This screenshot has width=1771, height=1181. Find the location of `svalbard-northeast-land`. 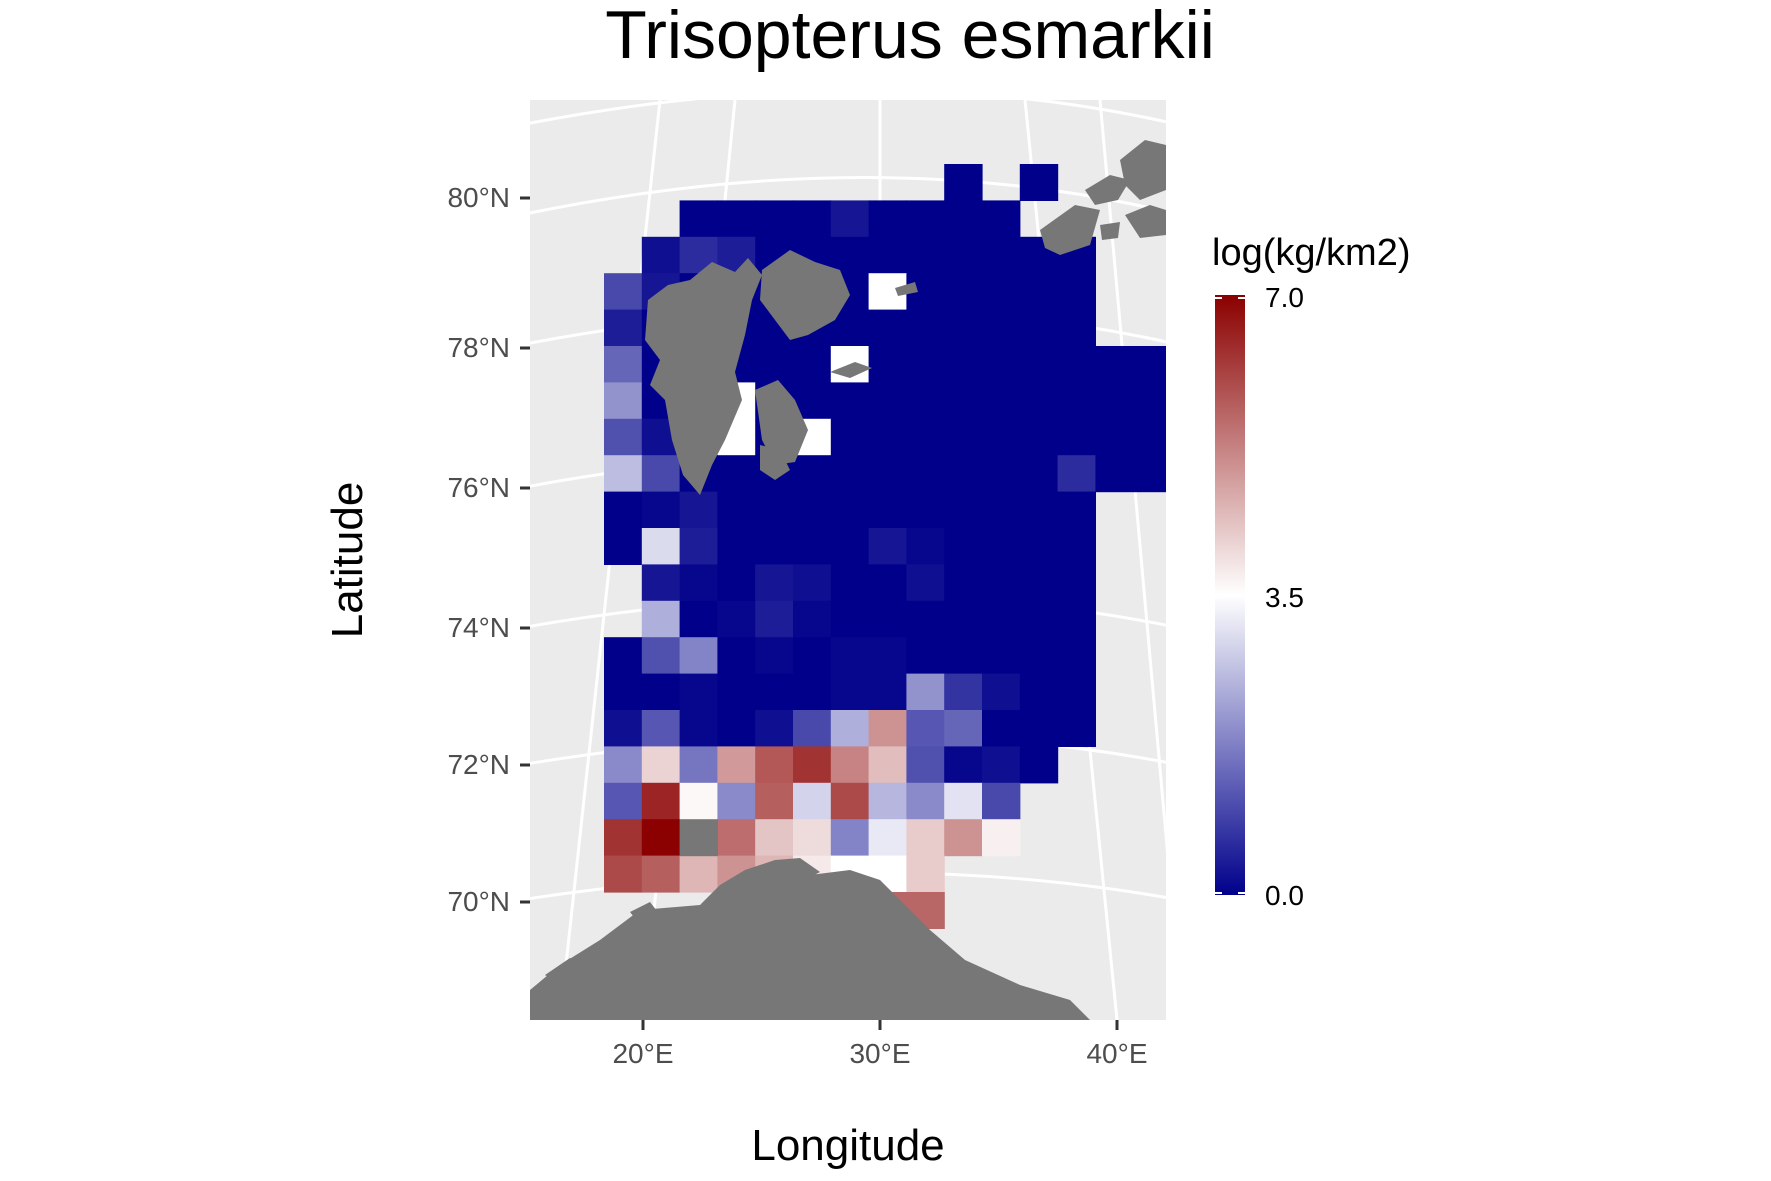

svalbard-northeast-land is located at coordinates (805, 295).